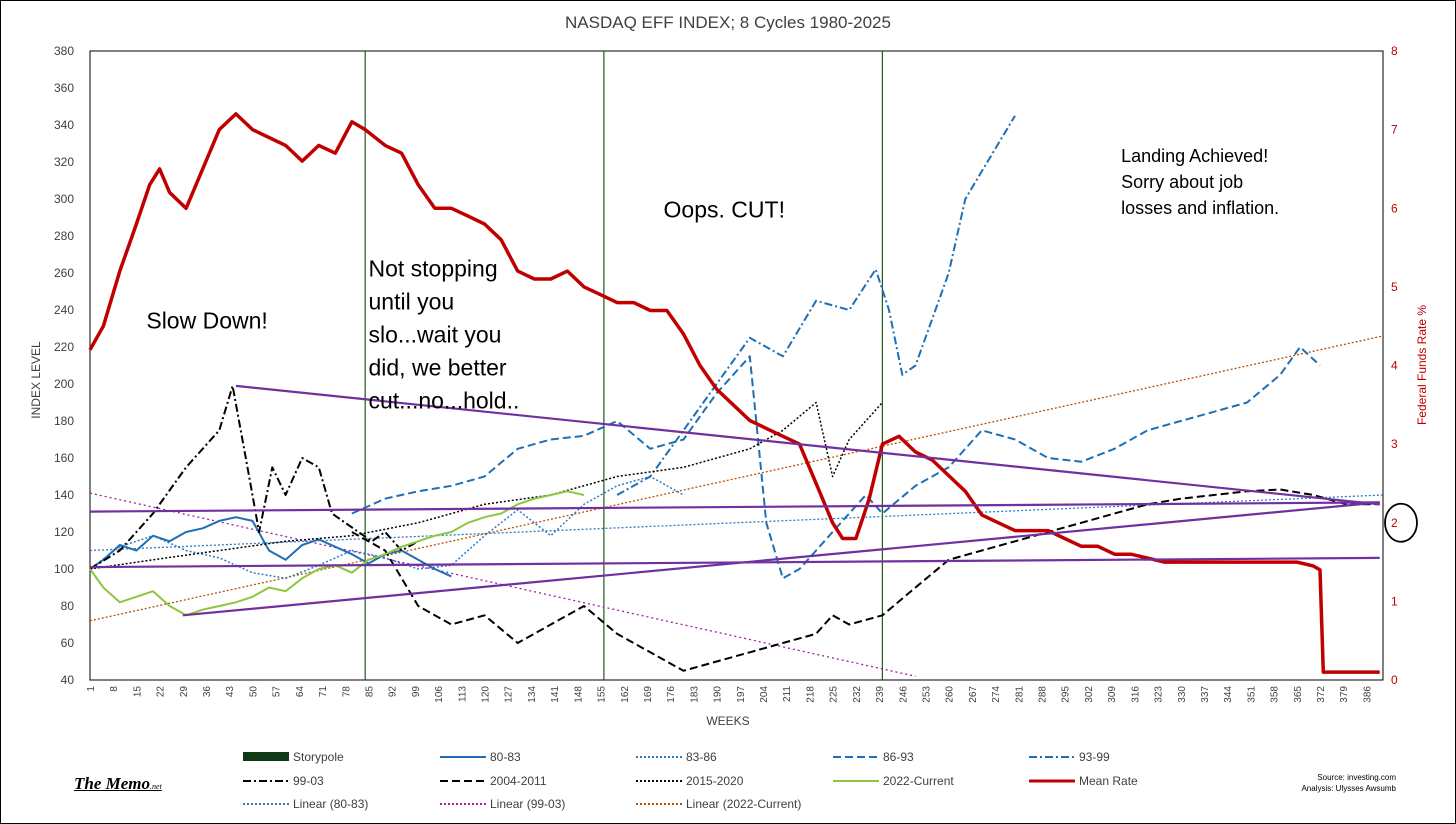  Describe the element at coordinates (918, 781) in the screenshot. I see `legend-label: 2022-Current` at that location.